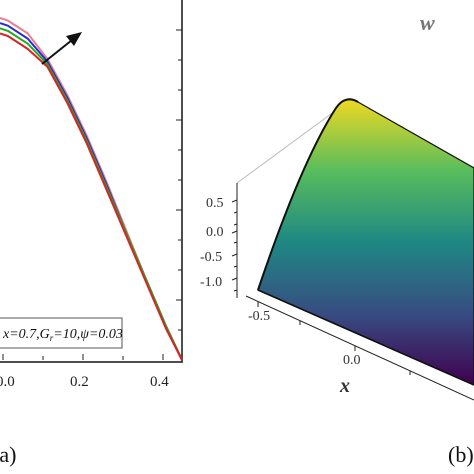 The image size is (474, 474). I want to click on x-axis-label-b: x, so click(344, 386).